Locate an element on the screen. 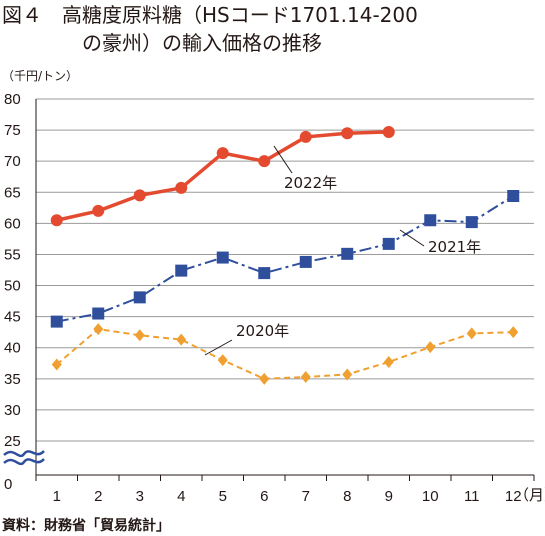 This screenshot has width=545, height=536. y-tick-label: 25 is located at coordinates (12, 441).